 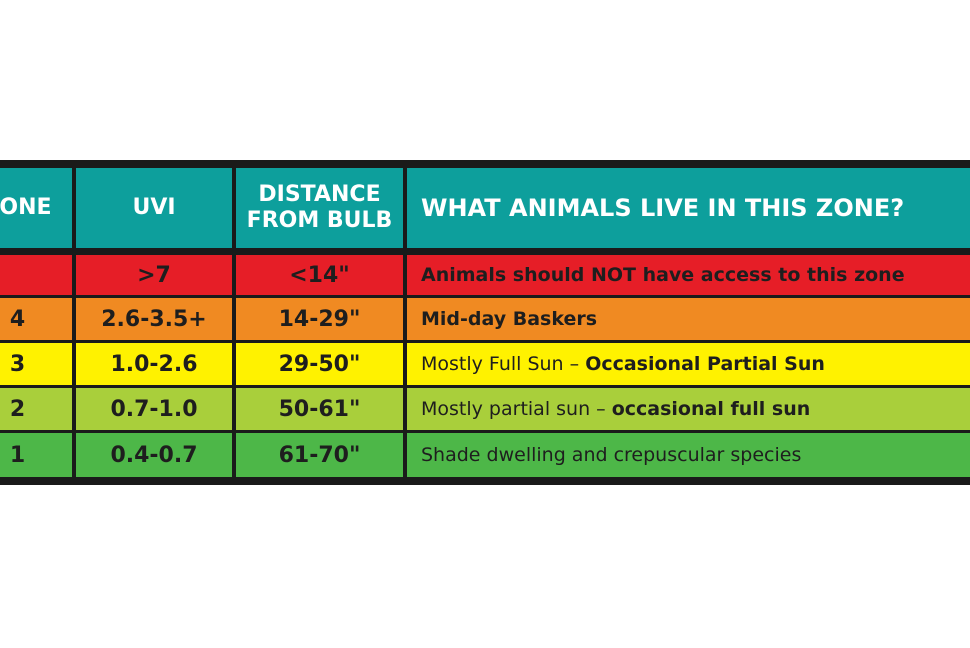 What do you see at coordinates (36, 275) in the screenshot?
I see `zone-cell` at bounding box center [36, 275].